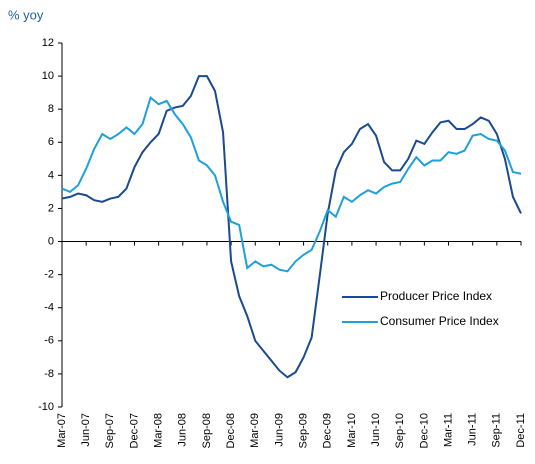  Describe the element at coordinates (303, 430) in the screenshot. I see `x-tick-label: Sep-09` at that location.